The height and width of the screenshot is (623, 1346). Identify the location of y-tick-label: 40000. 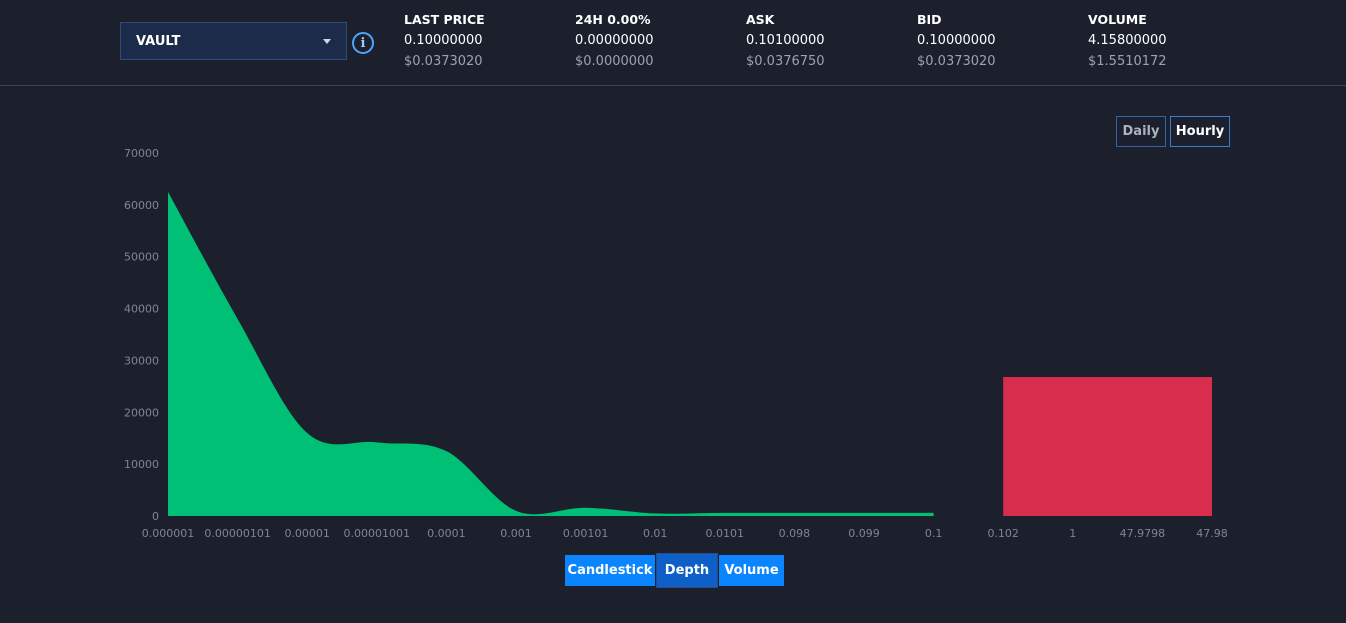
(141, 309).